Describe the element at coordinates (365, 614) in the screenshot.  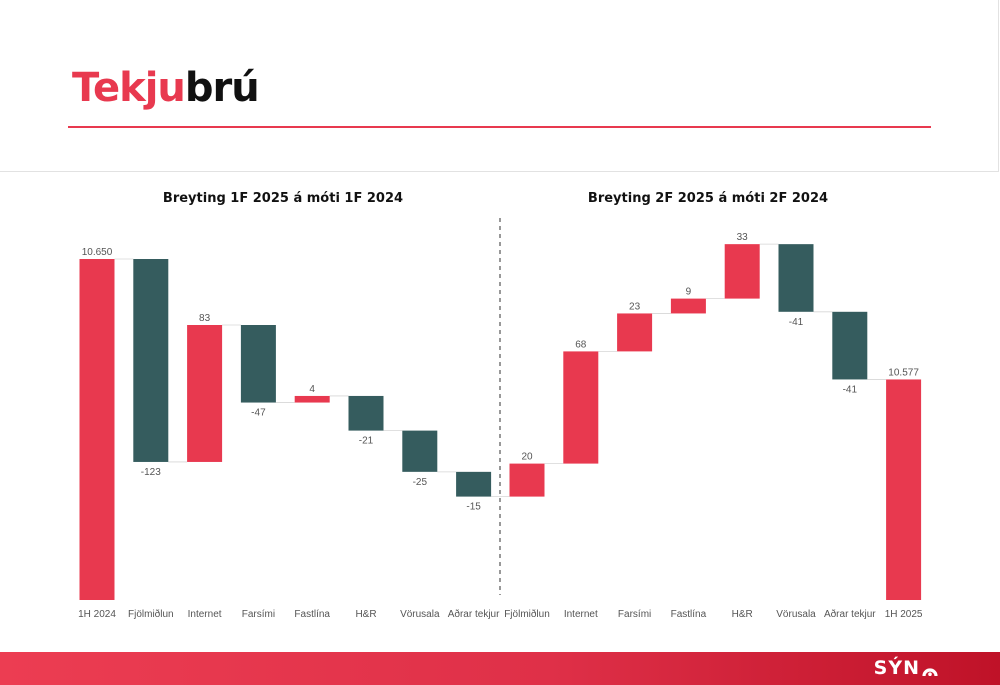
I see `category-label-h-r-6: H&R` at that location.